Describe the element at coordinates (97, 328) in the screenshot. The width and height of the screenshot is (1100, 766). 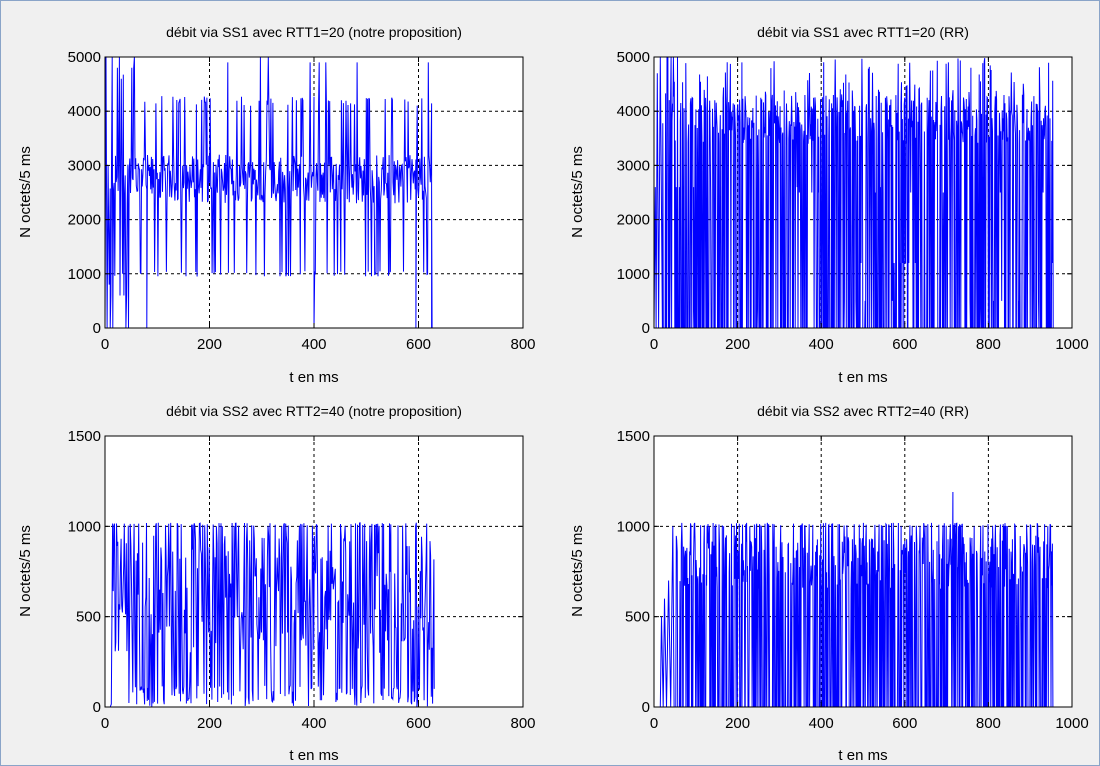
I see `ytick-label-1-0: 0` at that location.